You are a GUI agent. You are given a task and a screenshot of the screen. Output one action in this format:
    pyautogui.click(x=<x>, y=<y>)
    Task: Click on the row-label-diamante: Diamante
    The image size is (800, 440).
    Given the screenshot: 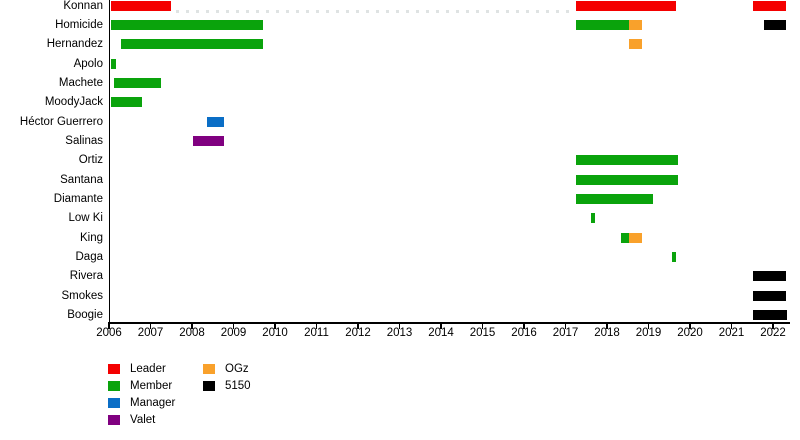 What is the action you would take?
    pyautogui.click(x=78, y=199)
    